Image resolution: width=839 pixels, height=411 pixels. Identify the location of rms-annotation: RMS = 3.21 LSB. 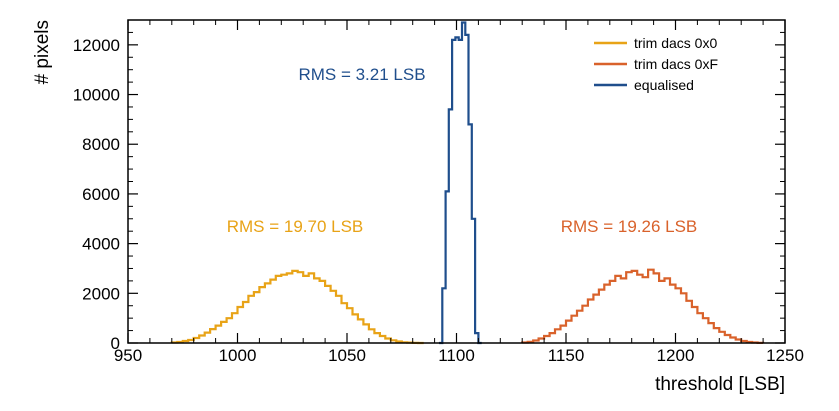
(361, 74).